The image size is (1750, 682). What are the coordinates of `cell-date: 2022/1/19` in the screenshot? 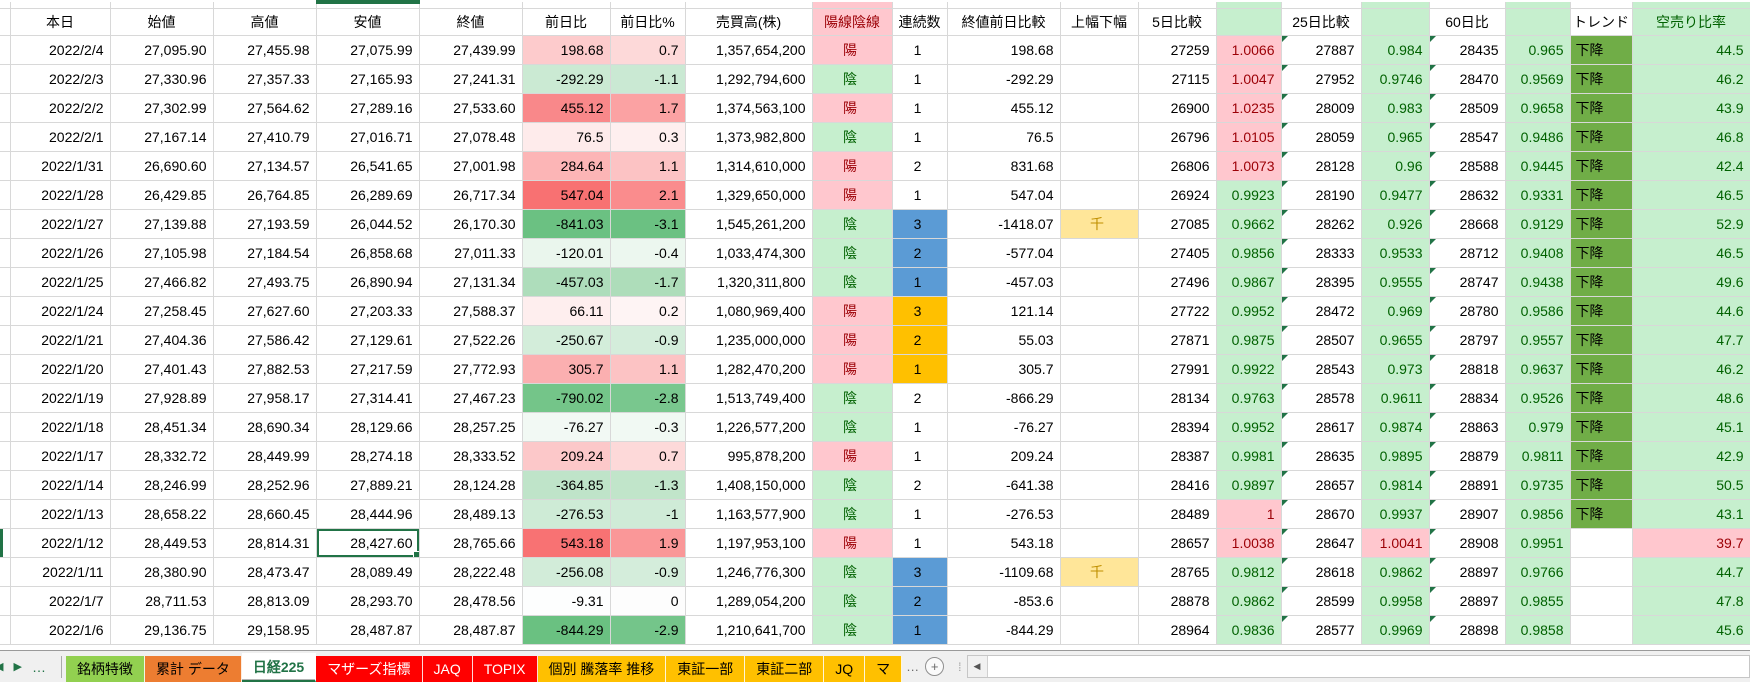 It's located at (60, 398).